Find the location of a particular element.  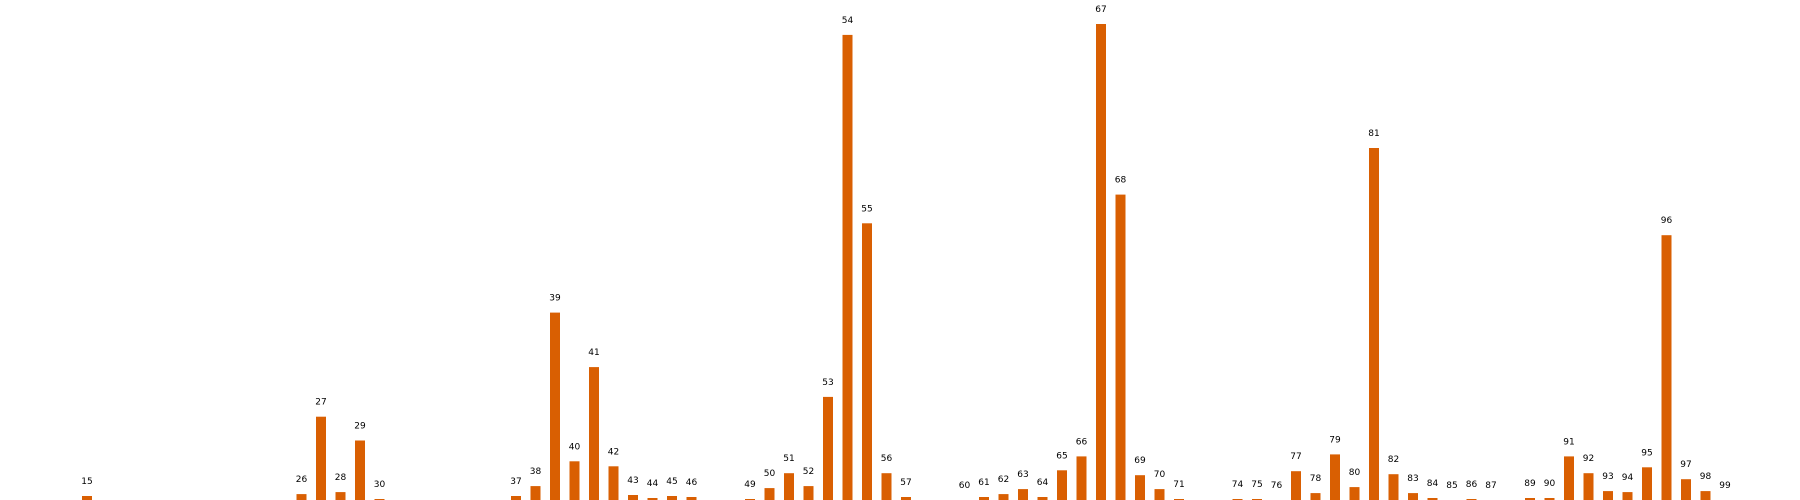

bar-label-77: 77 is located at coordinates (1295, 457).